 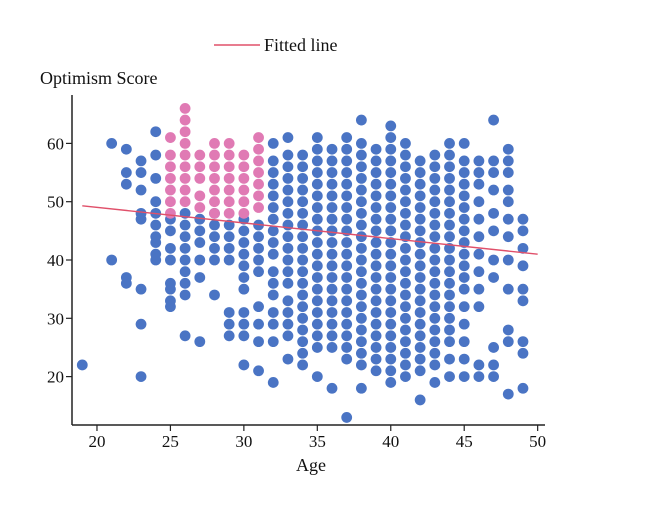 I want to click on fitted-line, so click(x=310, y=230).